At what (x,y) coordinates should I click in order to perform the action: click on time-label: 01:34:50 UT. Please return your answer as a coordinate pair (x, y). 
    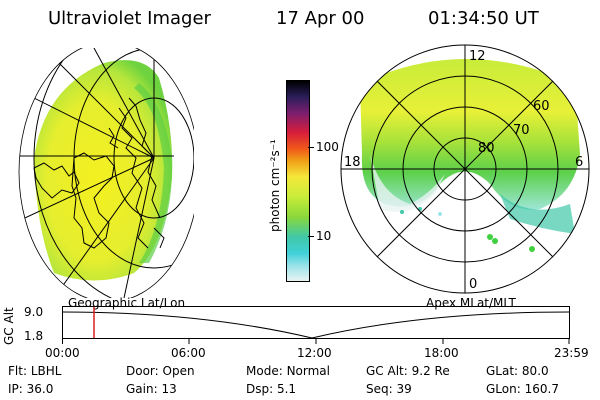
    Looking at the image, I should click on (483, 18).